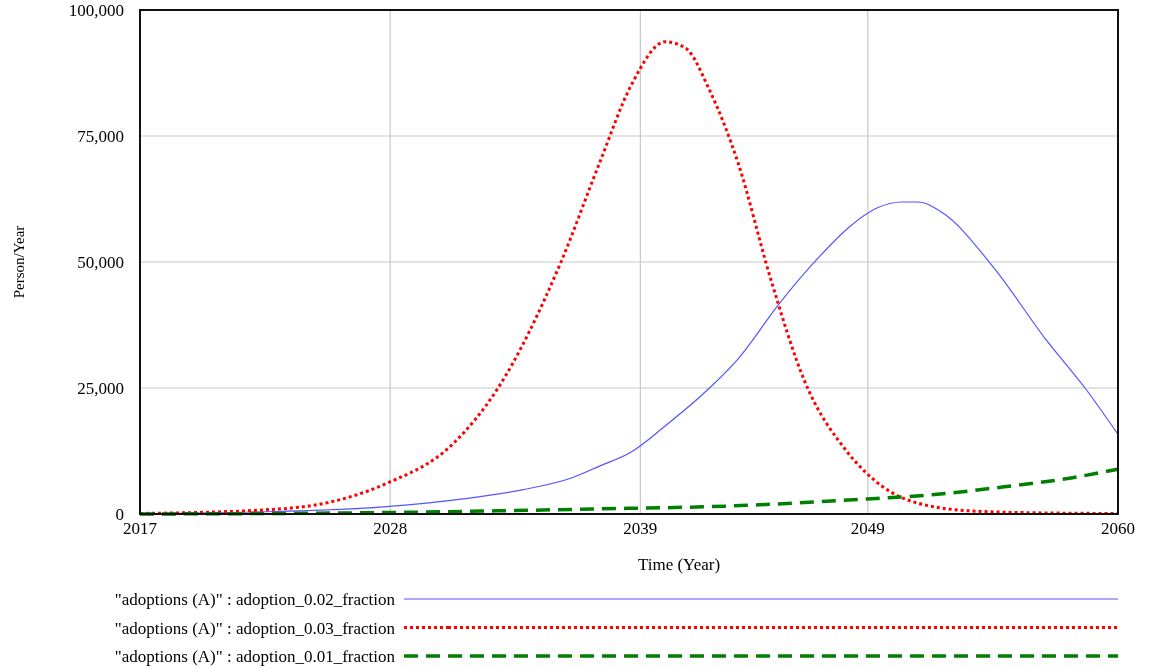 This screenshot has width=1151, height=668. I want to click on legend-label: "adoptions (A)" : adoption_0.01_fraction, so click(255, 656).